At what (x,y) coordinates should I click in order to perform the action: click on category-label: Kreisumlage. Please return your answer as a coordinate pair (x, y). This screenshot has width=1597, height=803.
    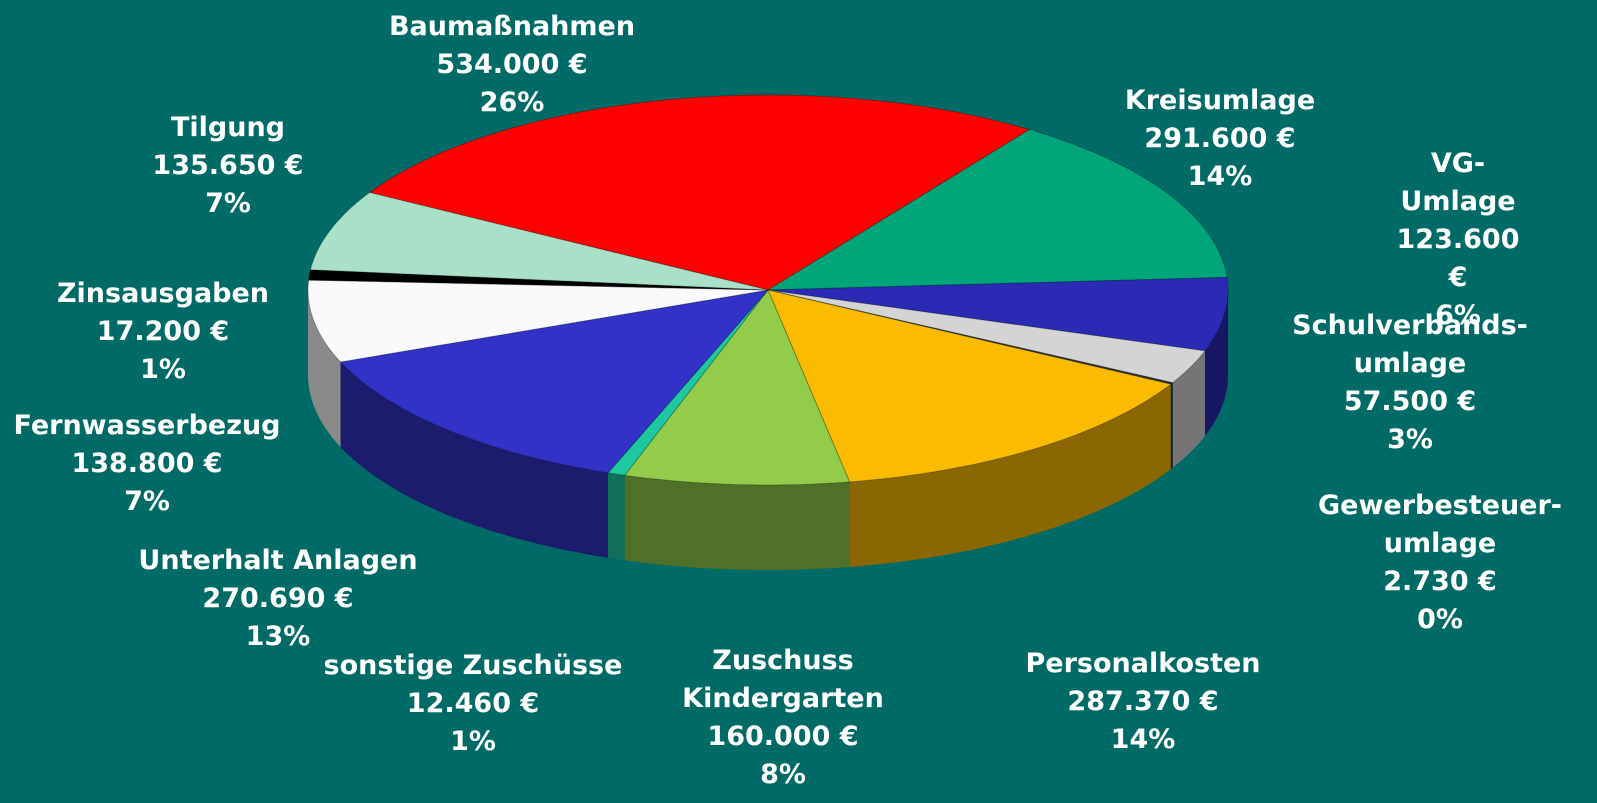
    Looking at the image, I should click on (1220, 100).